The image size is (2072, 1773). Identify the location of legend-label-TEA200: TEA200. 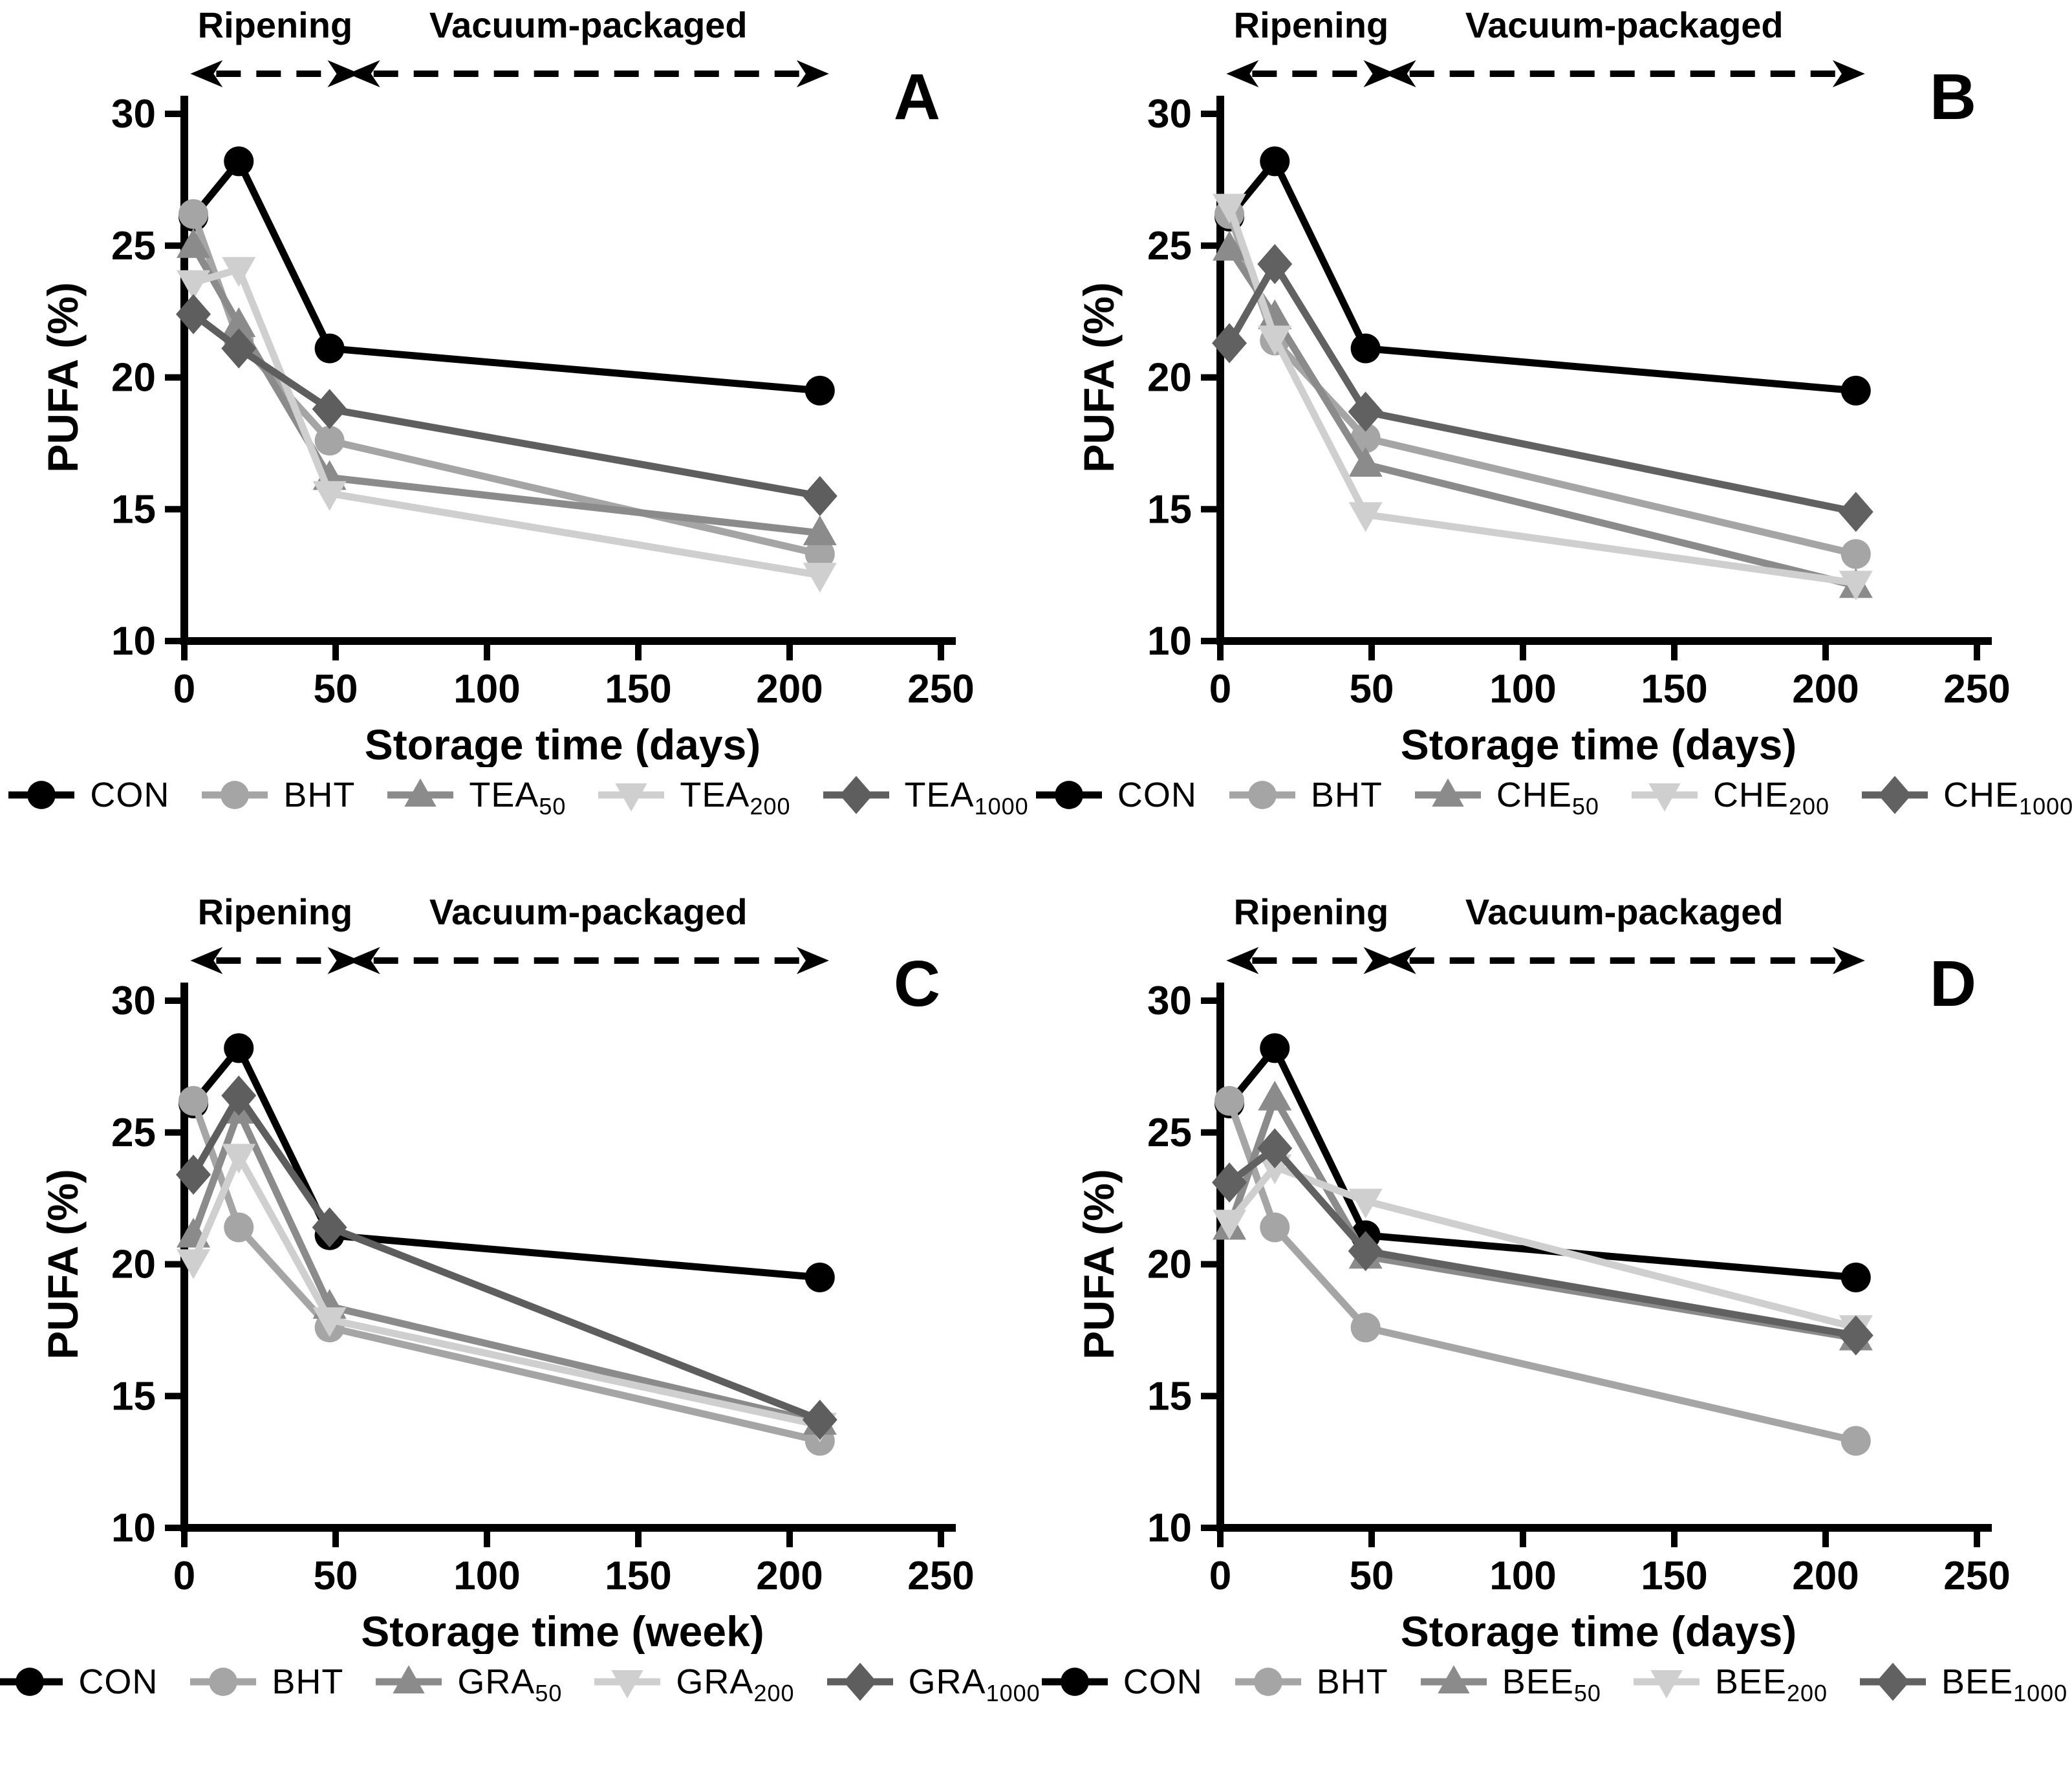
(735, 798).